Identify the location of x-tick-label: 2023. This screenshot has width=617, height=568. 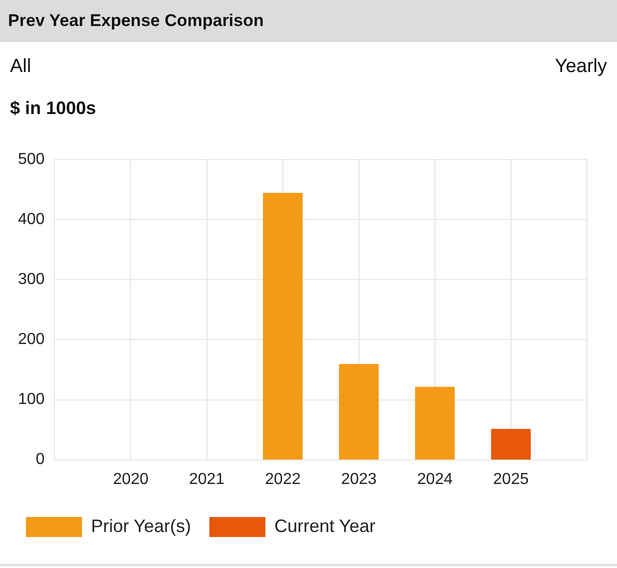
(359, 479).